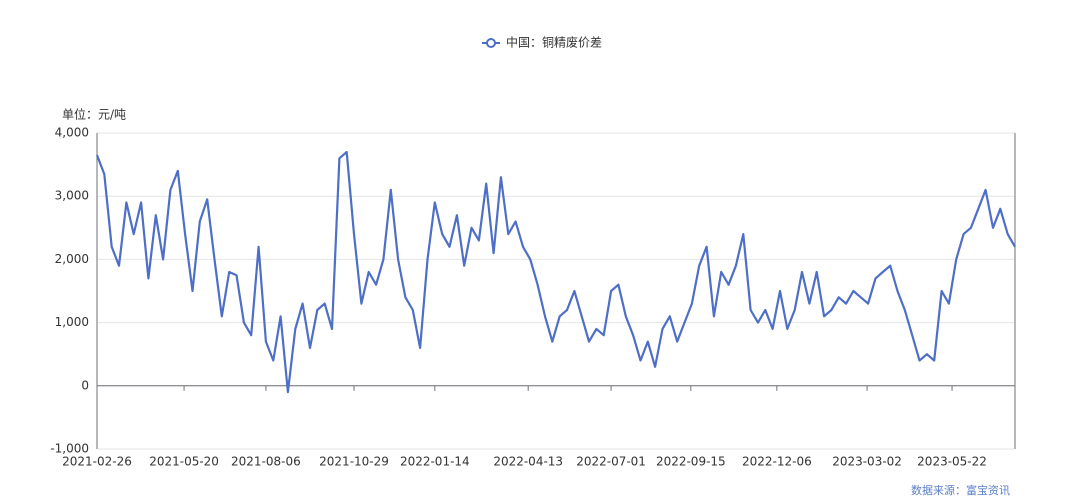  Describe the element at coordinates (960, 490) in the screenshot. I see `source: 数据来源：富宝资讯` at that location.